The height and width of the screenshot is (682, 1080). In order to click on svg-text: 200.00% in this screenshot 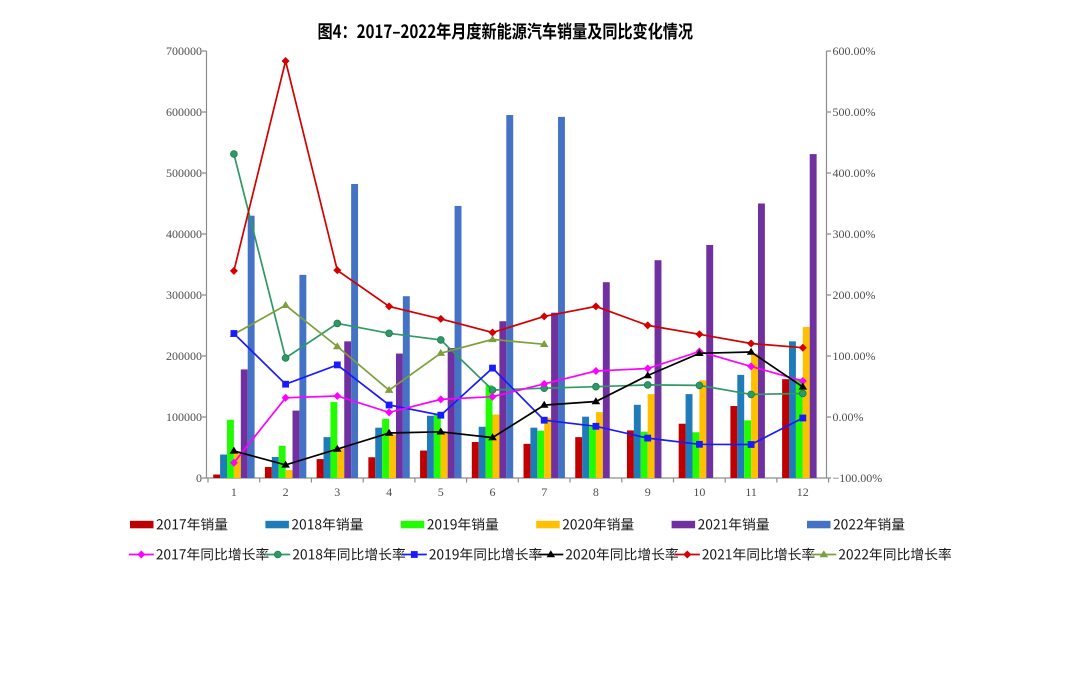, I will do `click(854, 295)`.